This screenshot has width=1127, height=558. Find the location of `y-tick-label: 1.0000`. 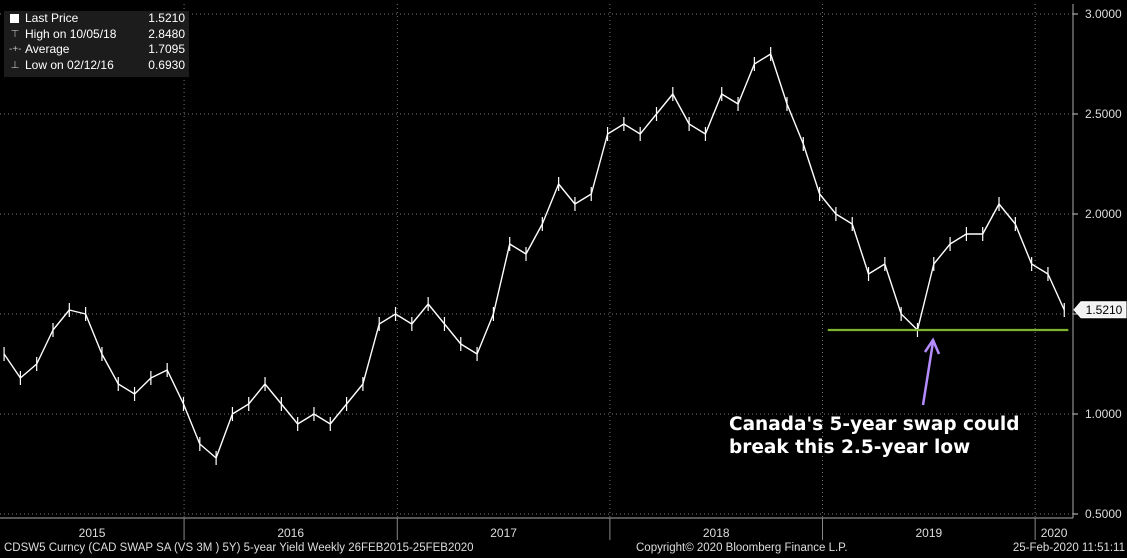

y-tick-label: 1.0000 is located at coordinates (1103, 414).